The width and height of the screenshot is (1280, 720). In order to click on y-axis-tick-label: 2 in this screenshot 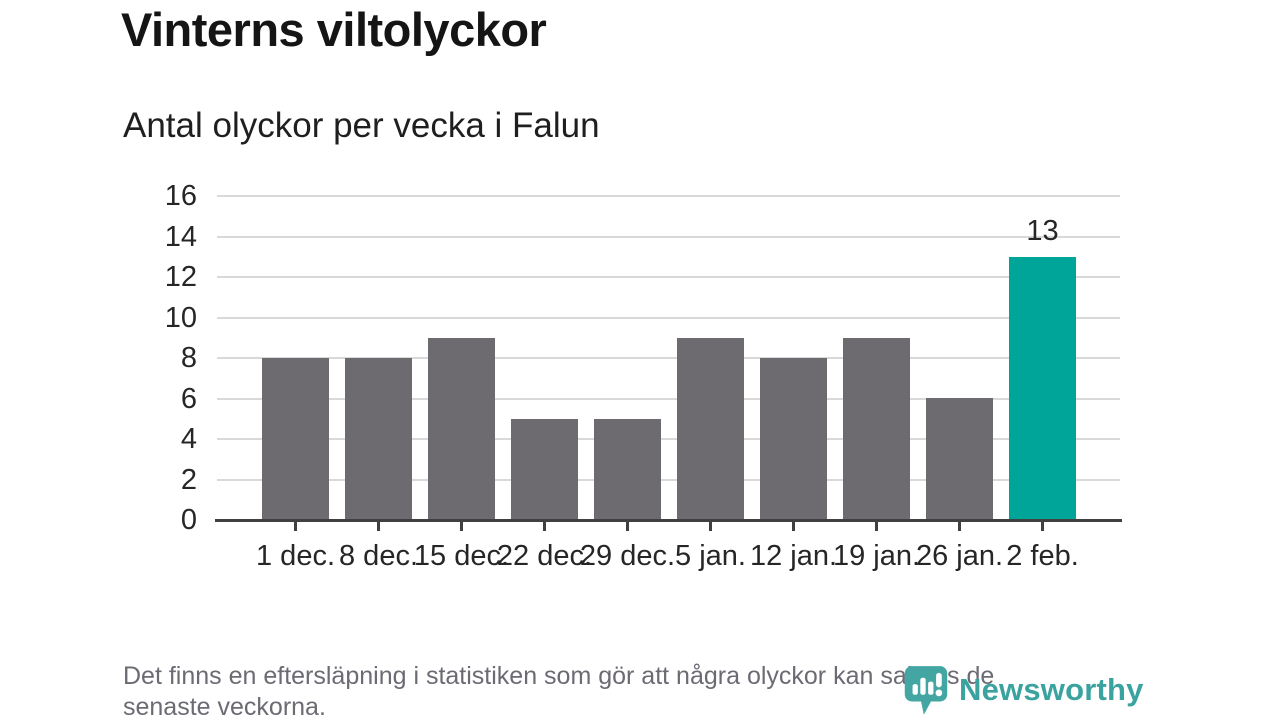, I will do `click(188, 479)`.